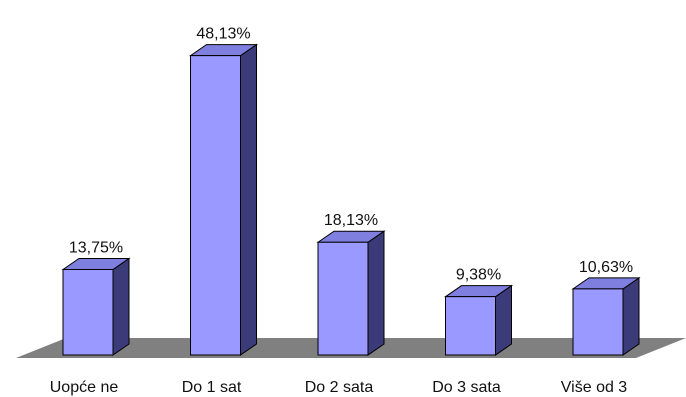 The image size is (686, 397). Describe the element at coordinates (478, 275) in the screenshot. I see `value-label: 9,38%` at that location.